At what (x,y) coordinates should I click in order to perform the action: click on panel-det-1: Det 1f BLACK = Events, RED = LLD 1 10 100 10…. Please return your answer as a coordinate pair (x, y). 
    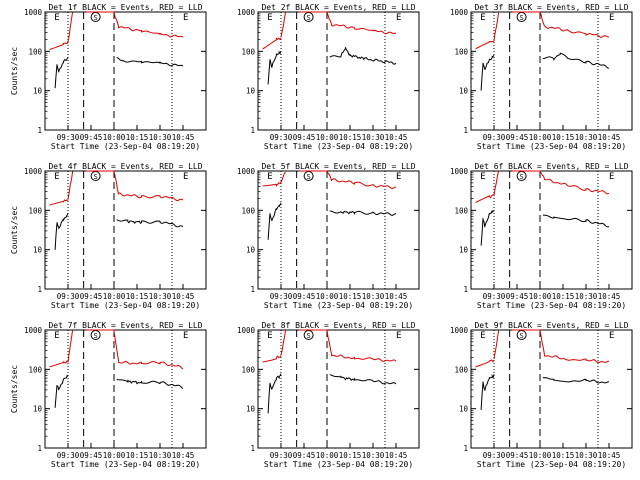
    Looking at the image, I should click on (108, 77).